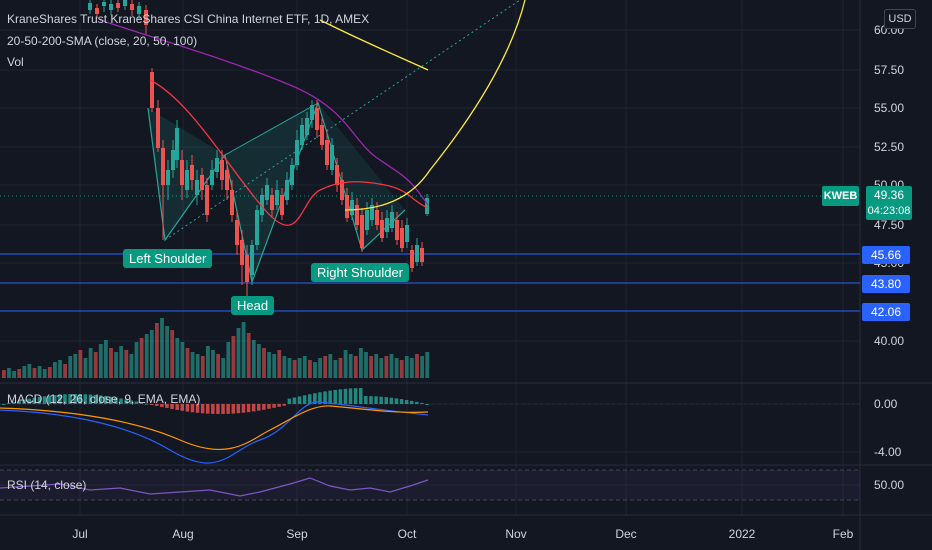  I want to click on level-tag-45-66: 45.66, so click(886, 255).